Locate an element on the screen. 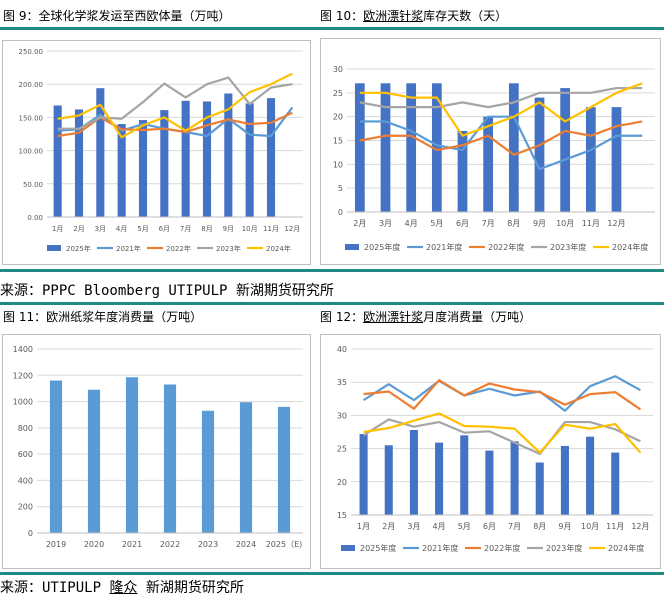  fig12-xtick-label: 6月 is located at coordinates (489, 526).